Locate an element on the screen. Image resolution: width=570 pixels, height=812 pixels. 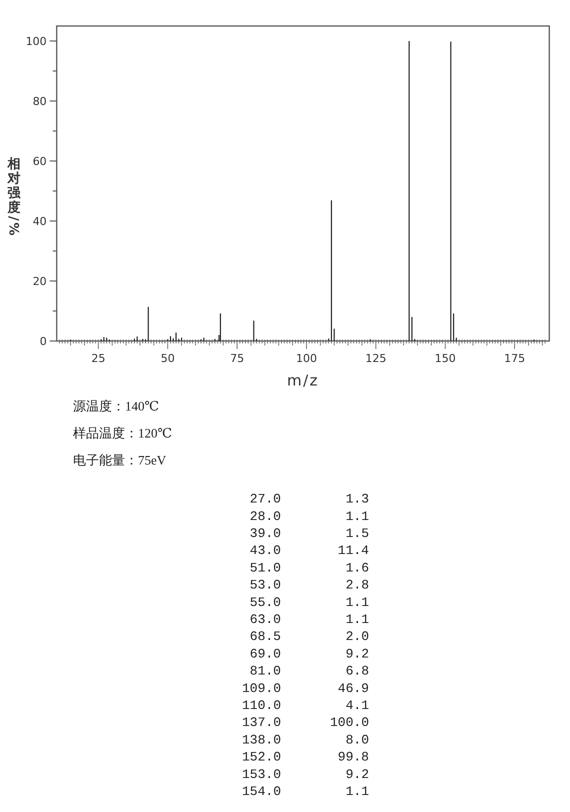
category-label: 51.0 is located at coordinates (265, 568).